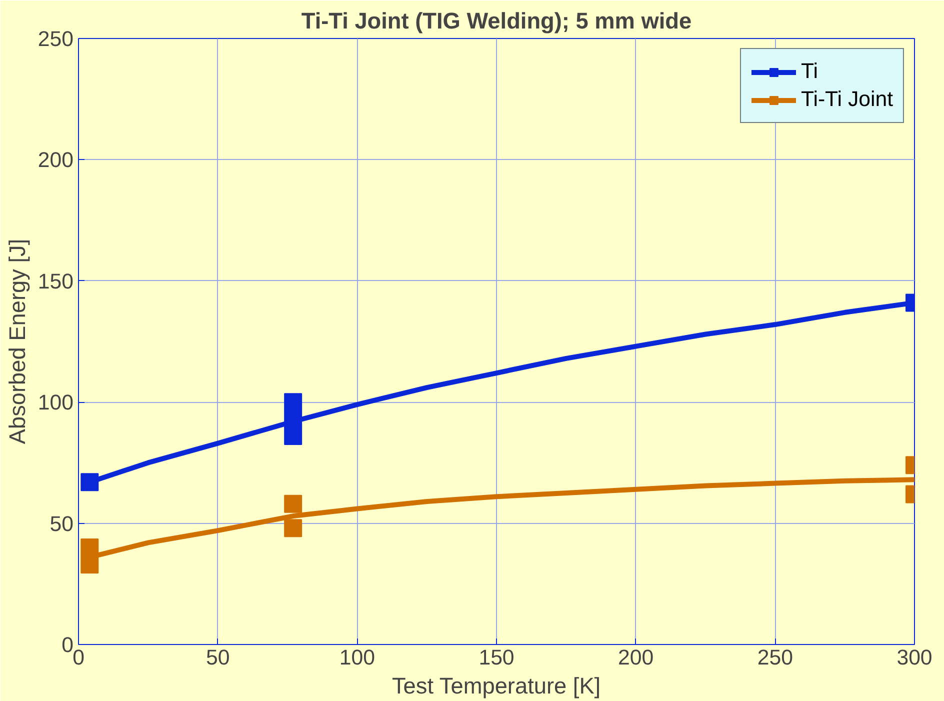 The width and height of the screenshot is (944, 701). What do you see at coordinates (357, 658) in the screenshot?
I see `x-tick-label: 100` at bounding box center [357, 658].